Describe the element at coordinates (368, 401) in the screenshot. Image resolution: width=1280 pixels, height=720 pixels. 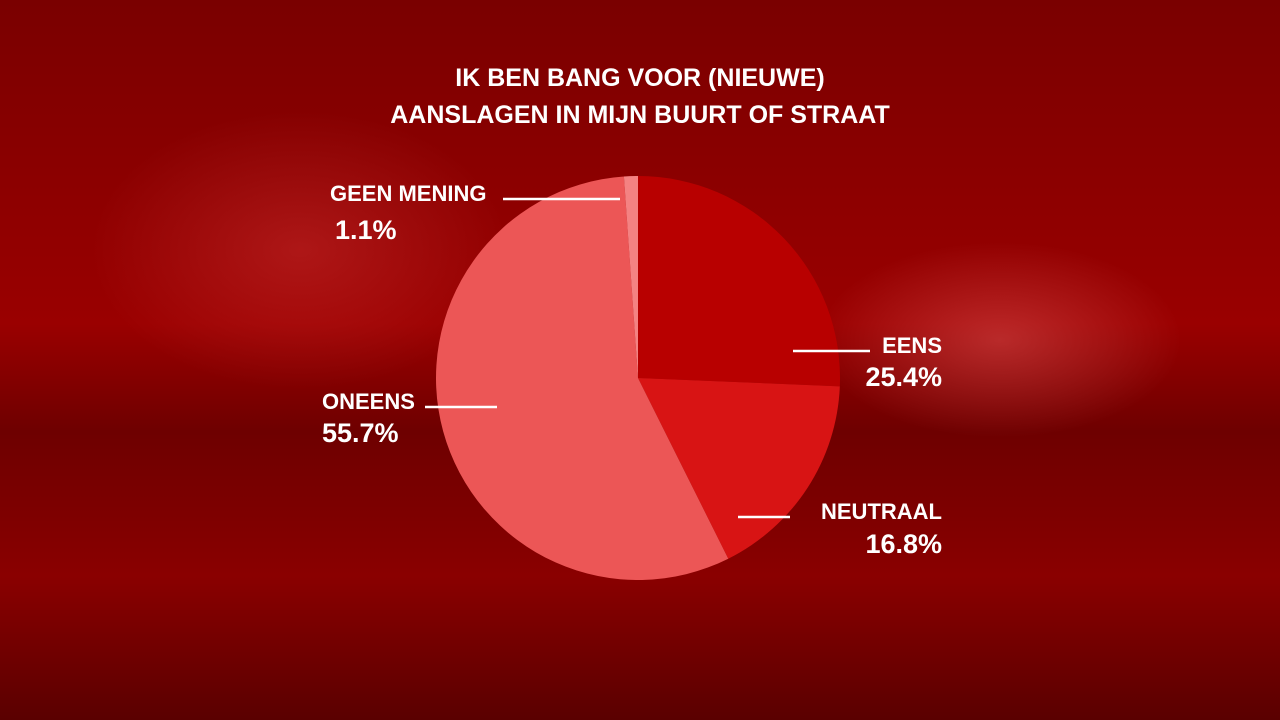
I see `legend-label: ONEENS` at that location.